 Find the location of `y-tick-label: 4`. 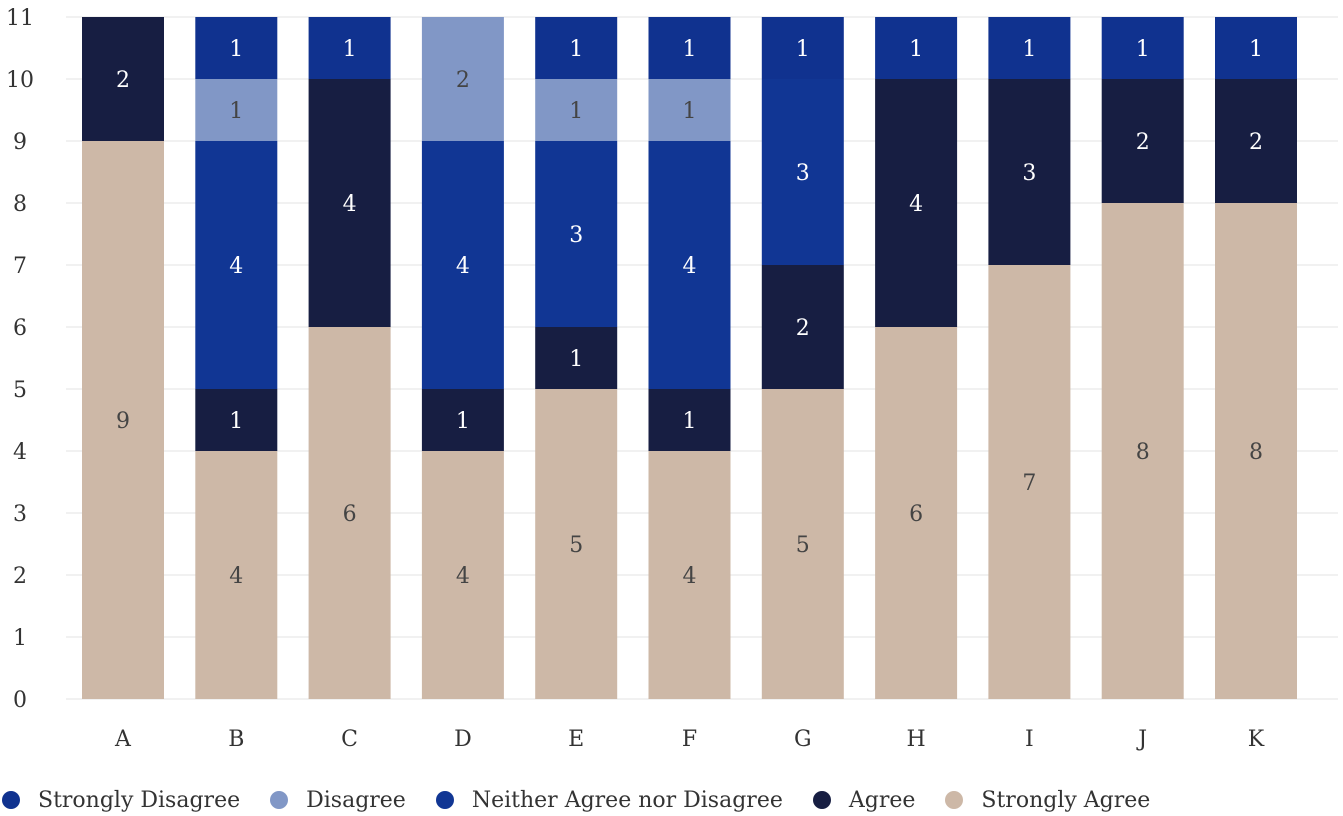

y-tick-label: 4 is located at coordinates (20, 452).